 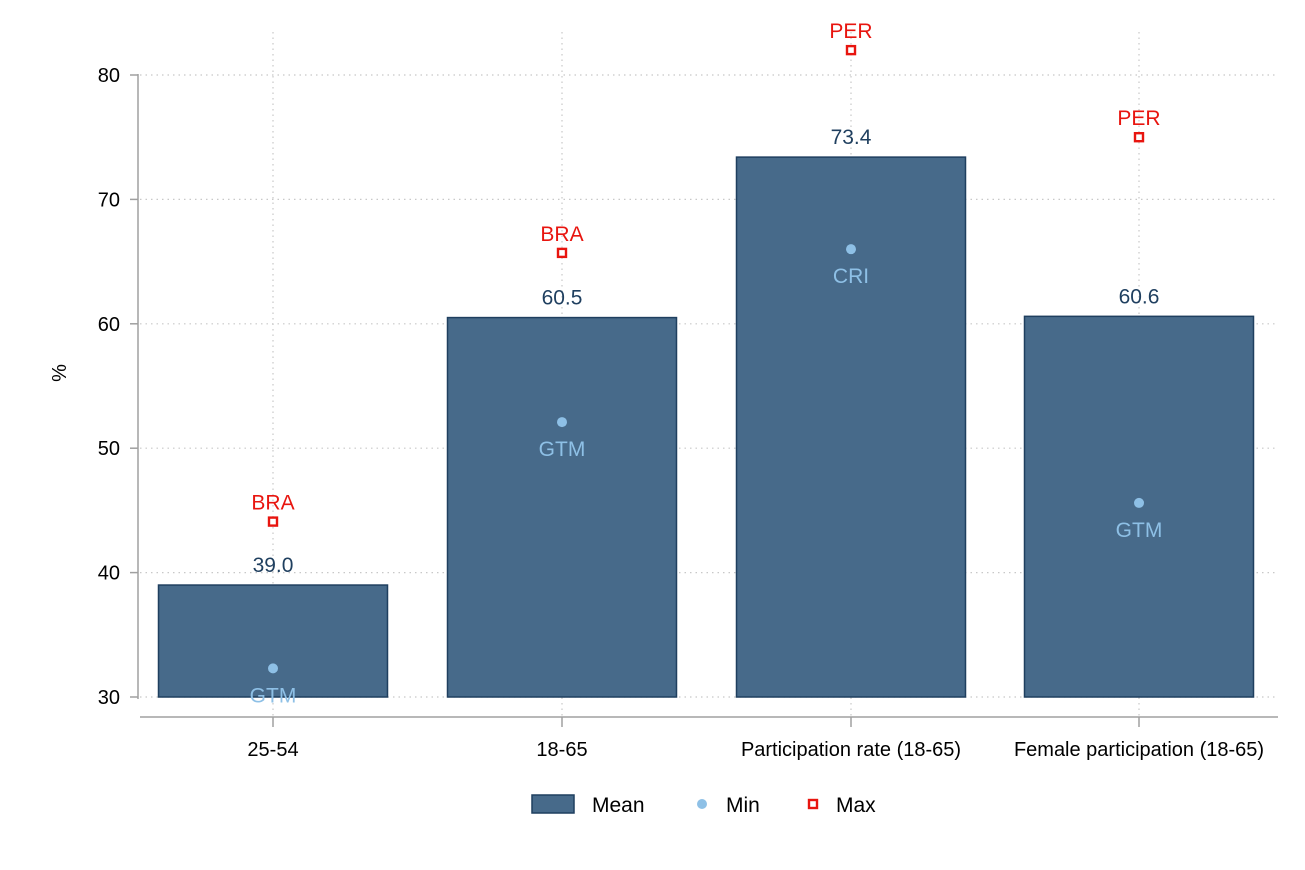 What do you see at coordinates (109, 449) in the screenshot?
I see `y-tick-label: 50` at bounding box center [109, 449].